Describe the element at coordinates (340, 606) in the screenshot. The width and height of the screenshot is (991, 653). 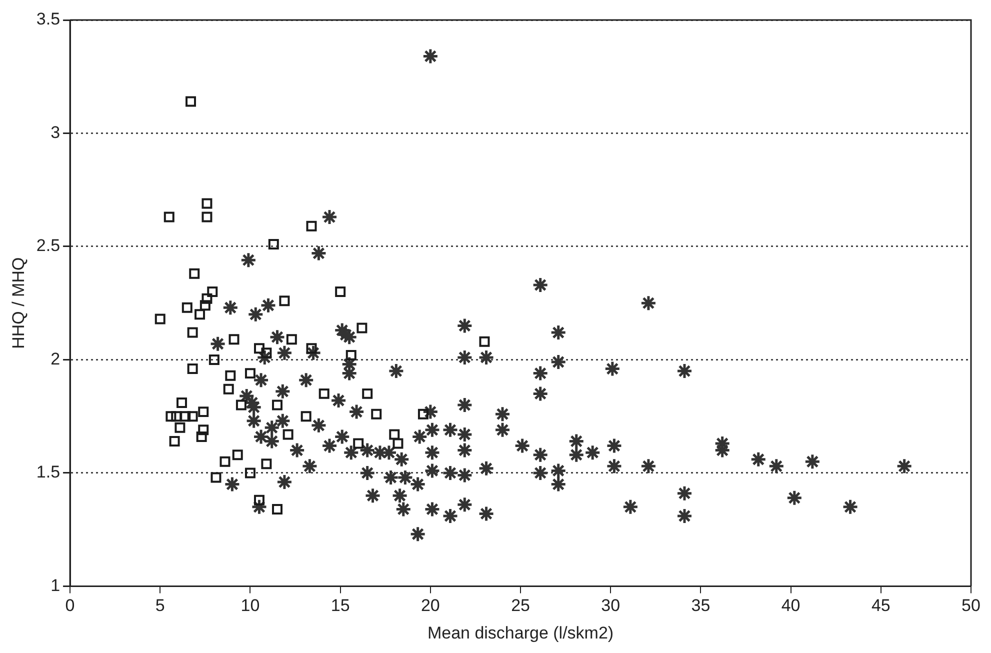
I see `x-tick-label: 15` at that location.